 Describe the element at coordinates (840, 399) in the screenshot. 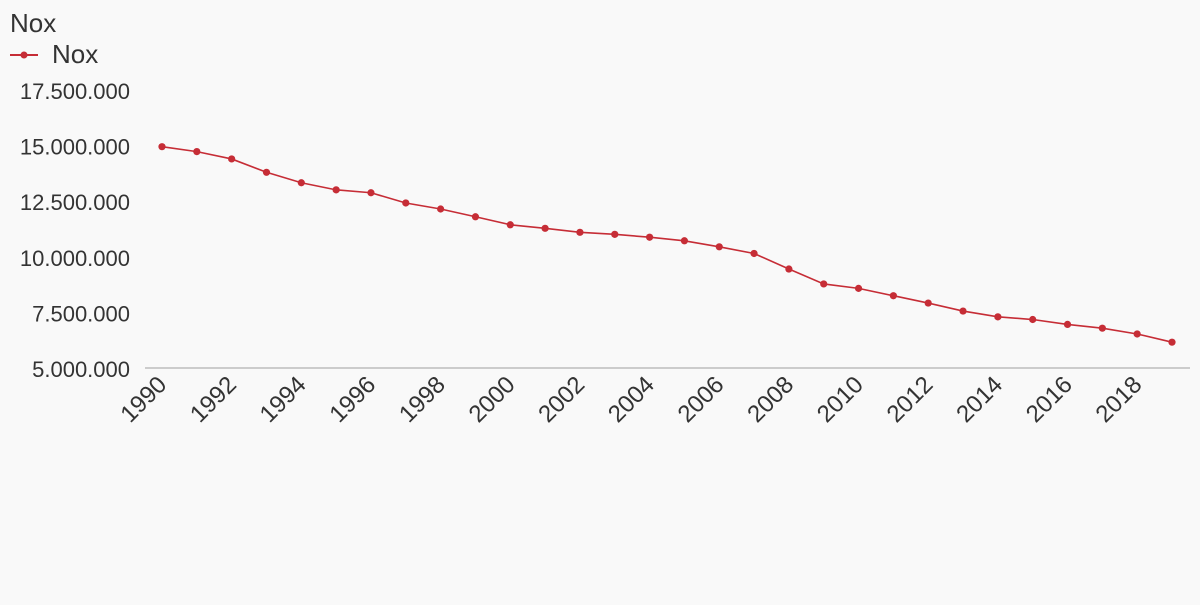

I see `x-tick-label: 2010` at that location.